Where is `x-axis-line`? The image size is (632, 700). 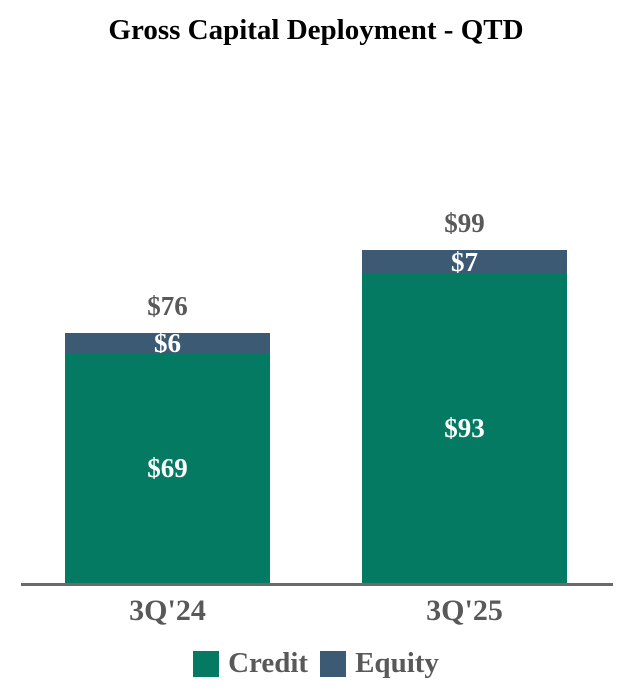
x-axis-line is located at coordinates (317, 584).